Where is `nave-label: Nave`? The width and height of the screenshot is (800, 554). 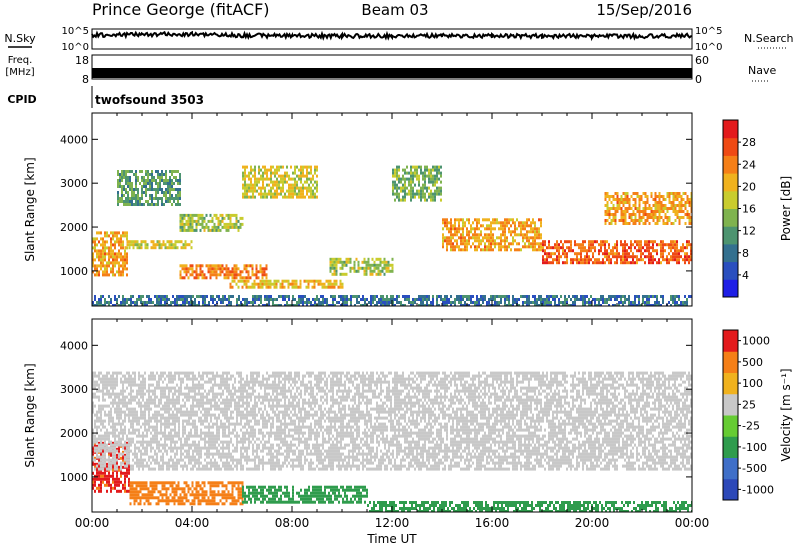
nave-label: Nave is located at coordinates (762, 70).